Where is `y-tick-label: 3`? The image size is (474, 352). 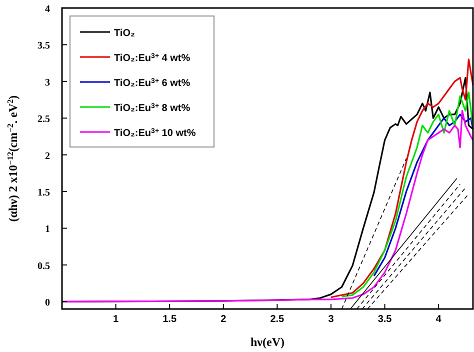 y-tick-label: 3 is located at coordinates (47, 82).